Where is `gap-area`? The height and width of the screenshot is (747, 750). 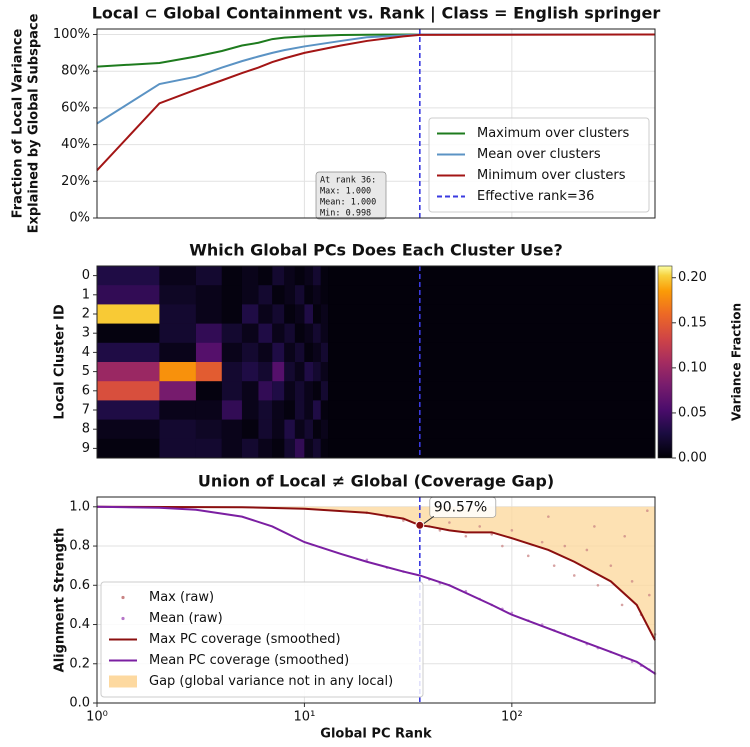
gap-area is located at coordinates (376, 573).